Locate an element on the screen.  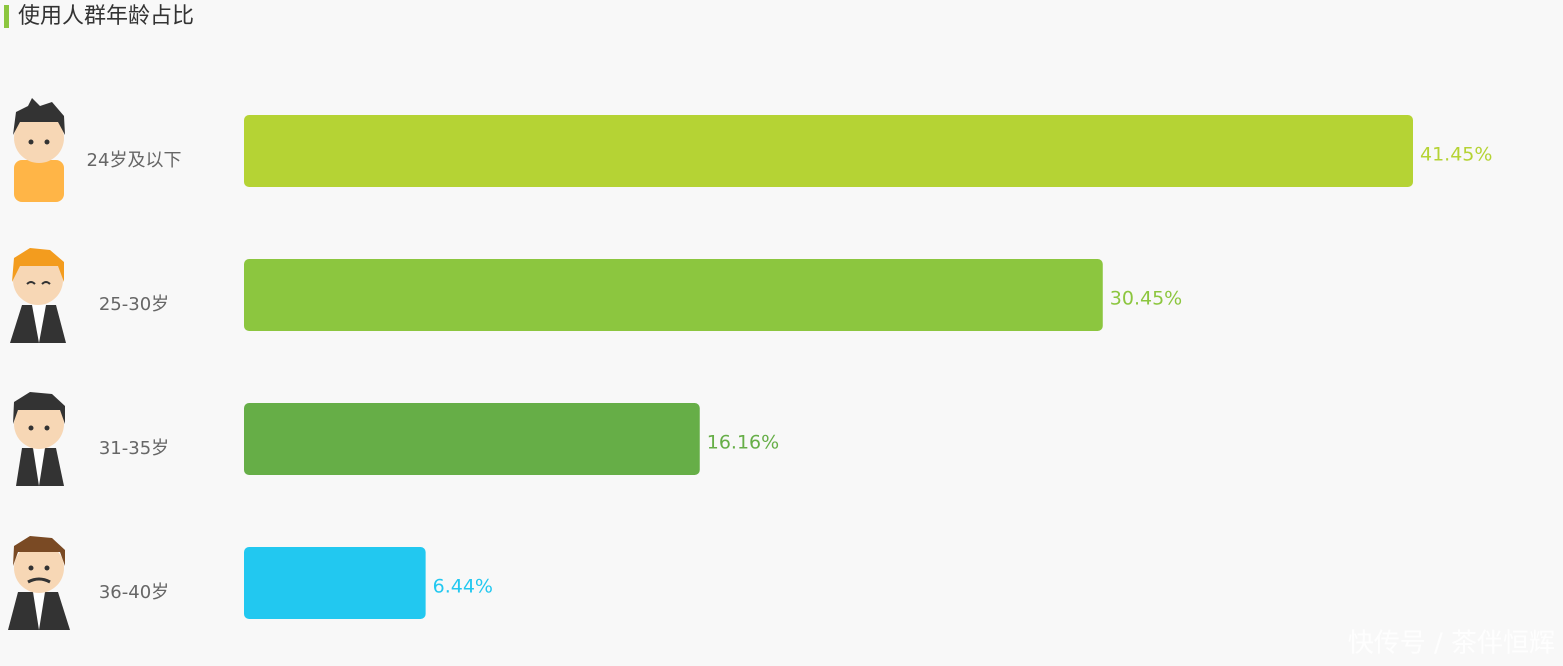
value-label: 30.45% is located at coordinates (1146, 299).